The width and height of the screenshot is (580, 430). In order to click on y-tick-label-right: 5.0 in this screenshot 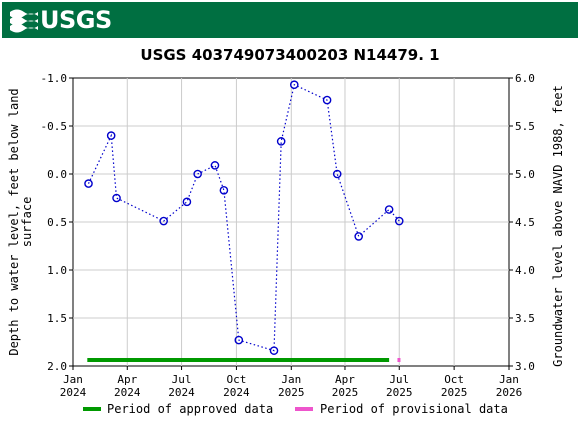, I will do `click(525, 174)`.